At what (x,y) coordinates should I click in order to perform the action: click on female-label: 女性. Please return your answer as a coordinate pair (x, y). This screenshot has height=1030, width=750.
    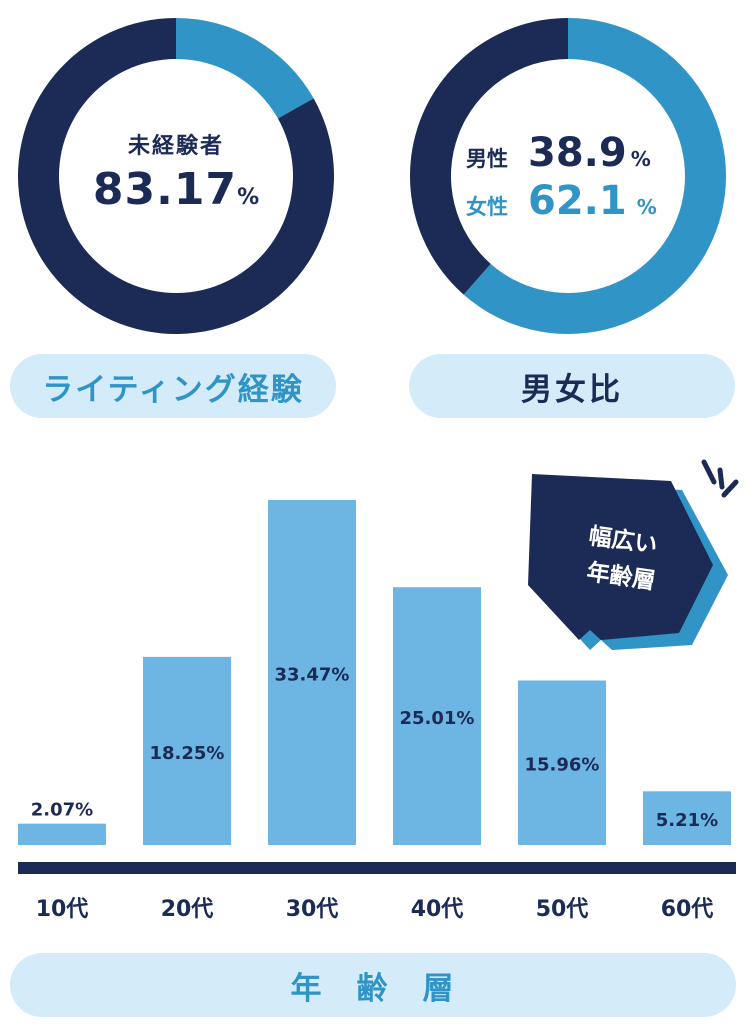
    Looking at the image, I should click on (487, 207).